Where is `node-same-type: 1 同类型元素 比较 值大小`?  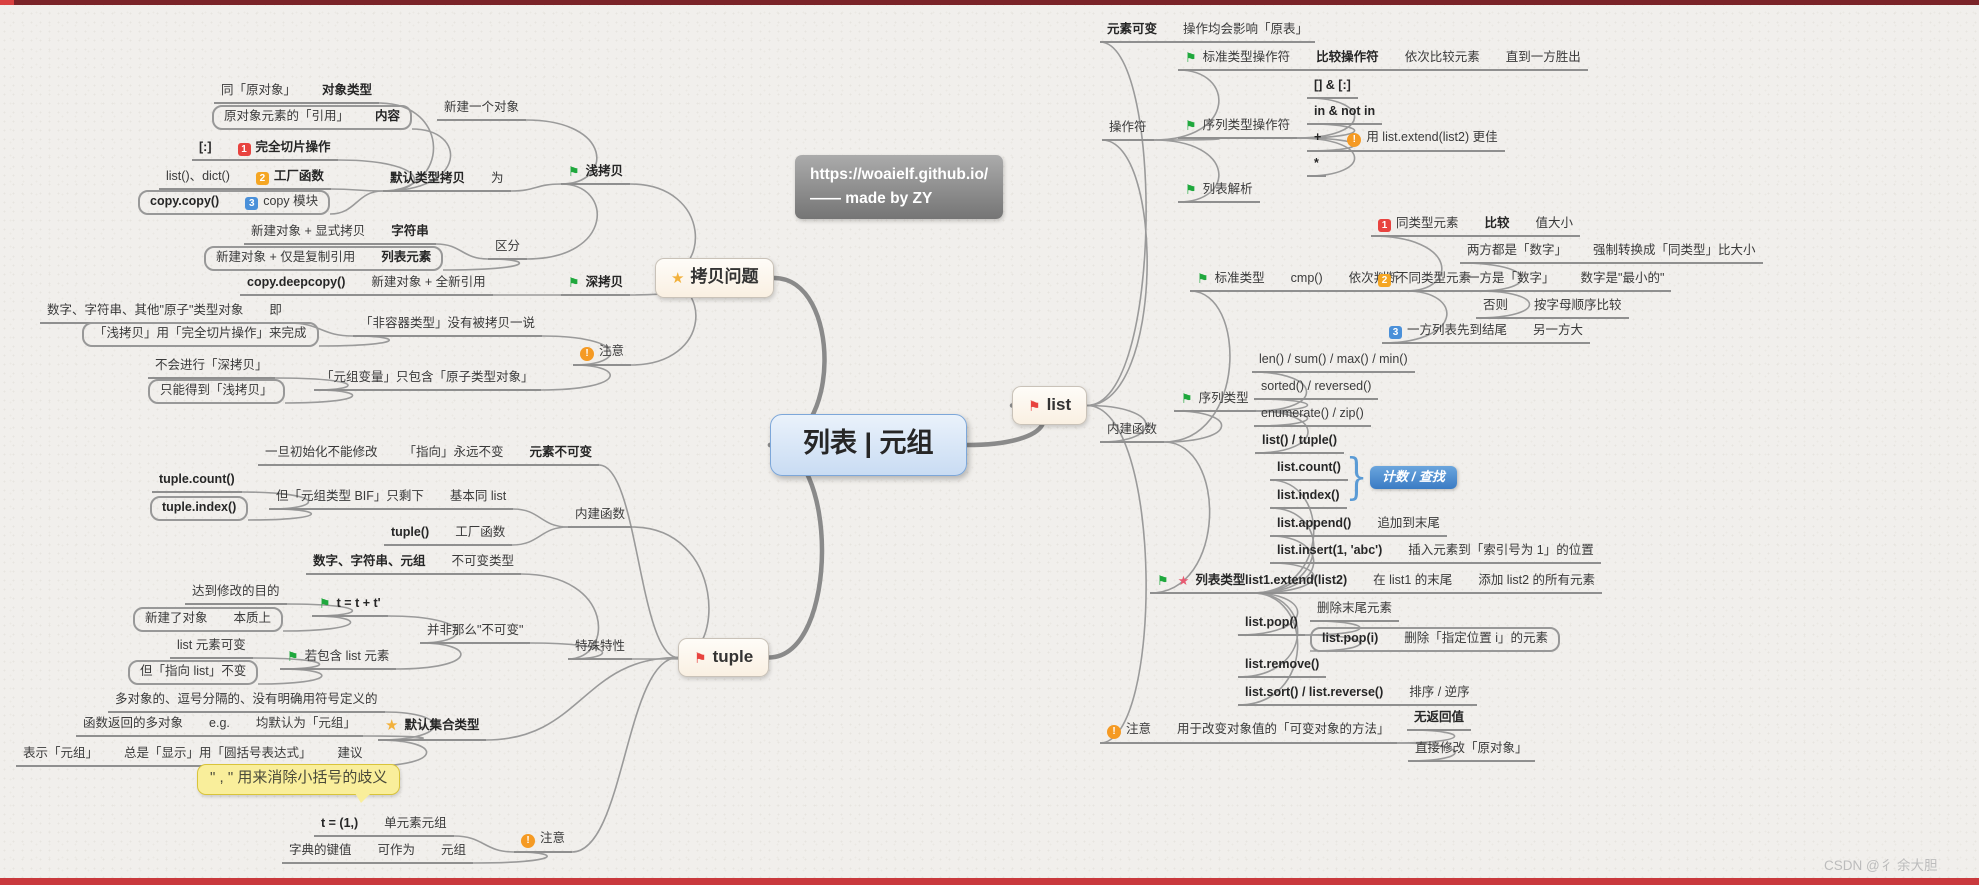
node-same-type: 1 同类型元素 比较 值大小 is located at coordinates (1476, 226).